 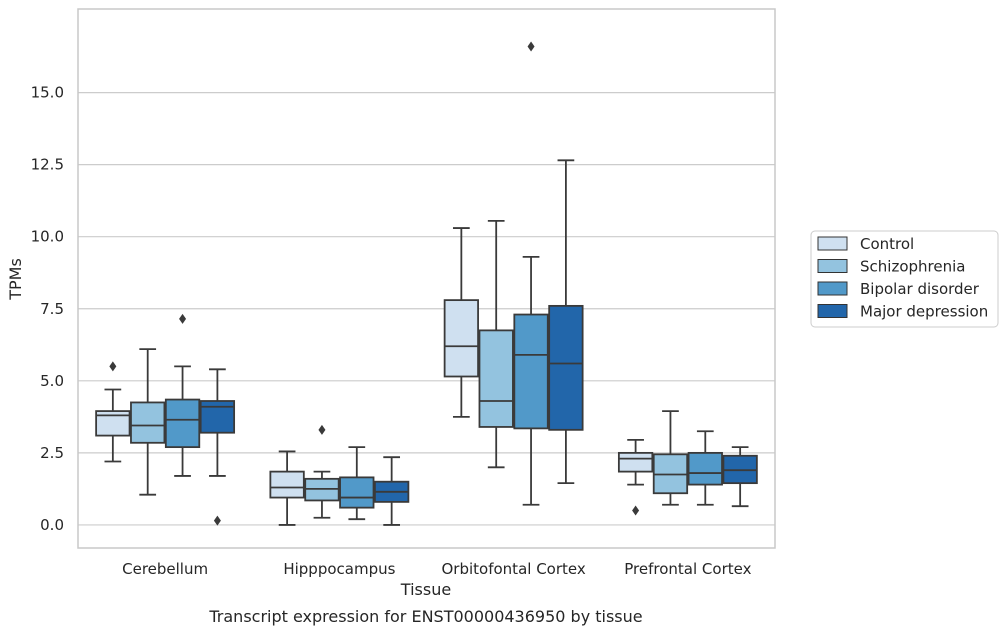 What do you see at coordinates (339, 569) in the screenshot?
I see `x-tick-label: Hipppocampus` at bounding box center [339, 569].